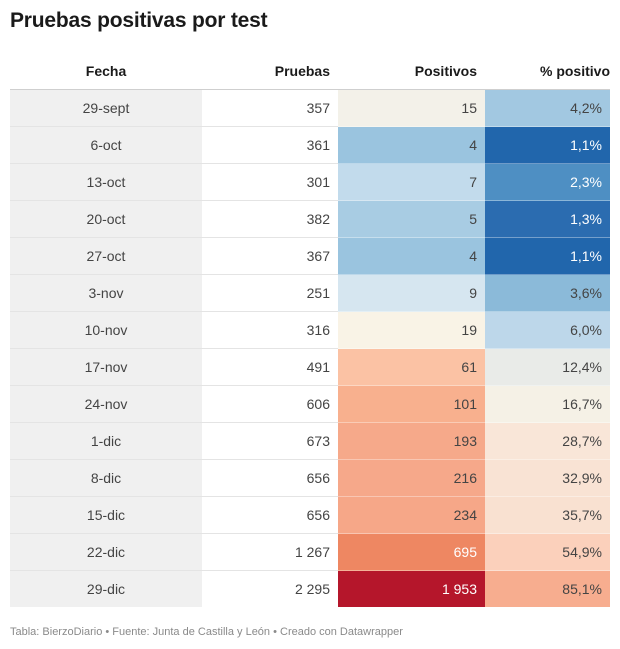 Image resolution: width=620 pixels, height=649 pixels. I want to click on cell-fecha: 27-oct, so click(106, 256).